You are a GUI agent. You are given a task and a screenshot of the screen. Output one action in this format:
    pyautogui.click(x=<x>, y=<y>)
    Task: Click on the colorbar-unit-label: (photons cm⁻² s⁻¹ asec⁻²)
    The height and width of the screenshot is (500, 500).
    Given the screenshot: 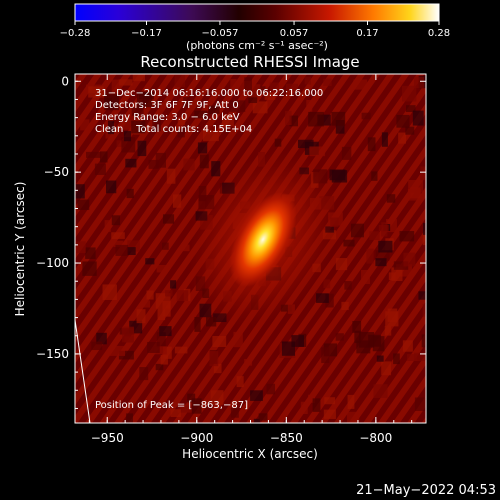 What is the action you would take?
    pyautogui.click(x=257, y=45)
    